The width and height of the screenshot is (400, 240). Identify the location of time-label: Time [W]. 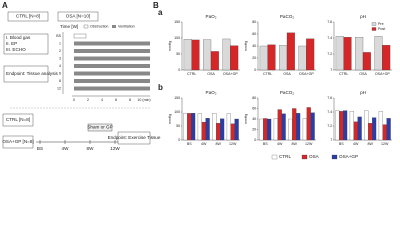
(69, 26).